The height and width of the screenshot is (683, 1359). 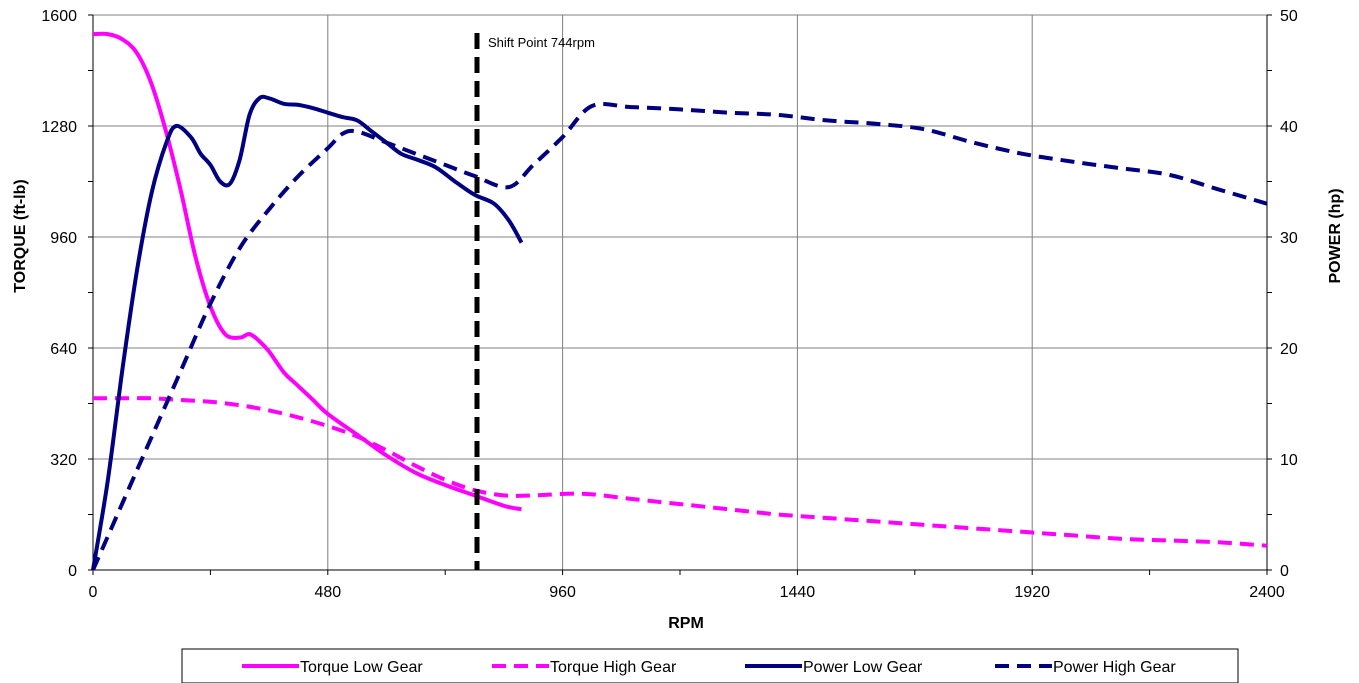 I want to click on y2-axis-title: POWER (hp), so click(x=1335, y=235).